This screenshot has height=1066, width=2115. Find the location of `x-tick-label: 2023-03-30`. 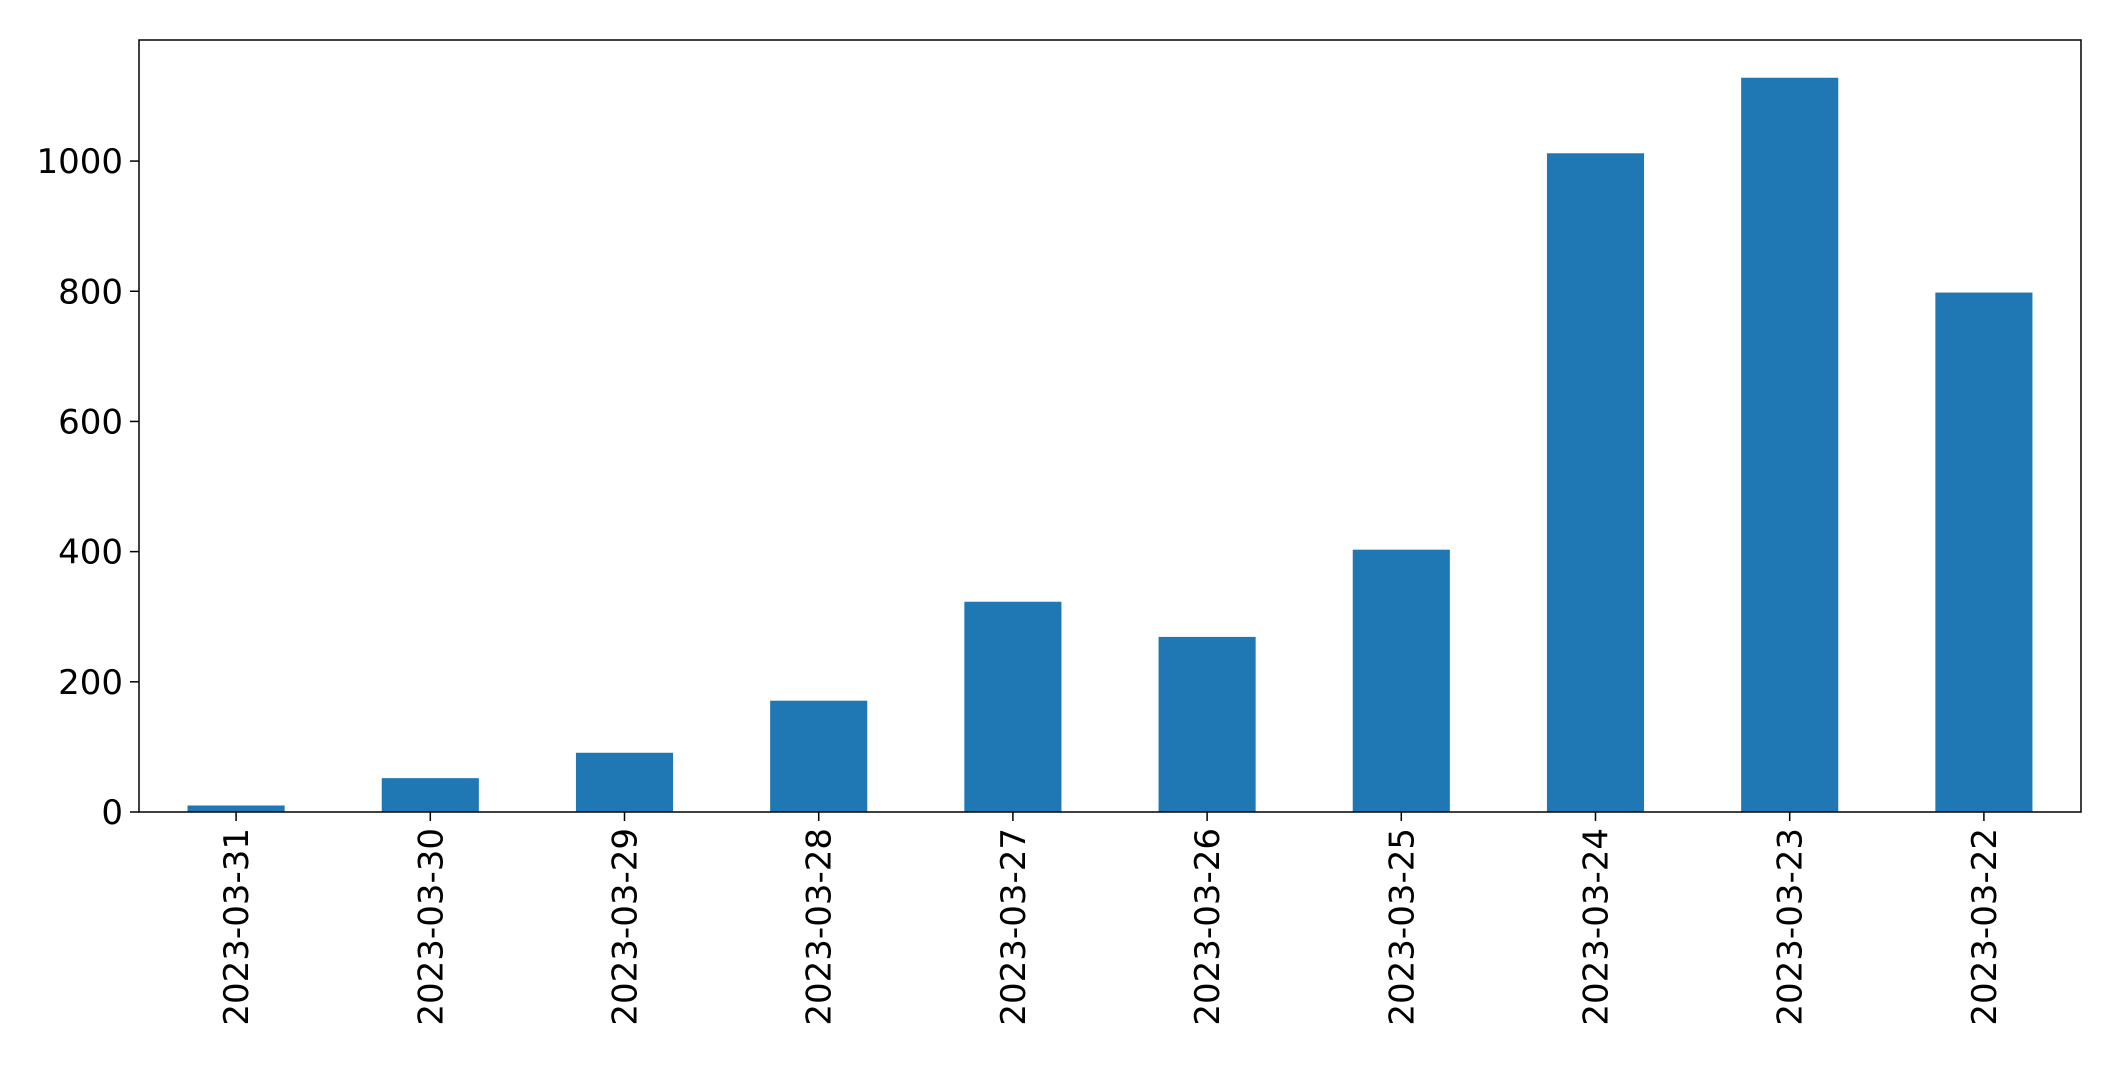

x-tick-label: 2023-03-30 is located at coordinates (431, 927).